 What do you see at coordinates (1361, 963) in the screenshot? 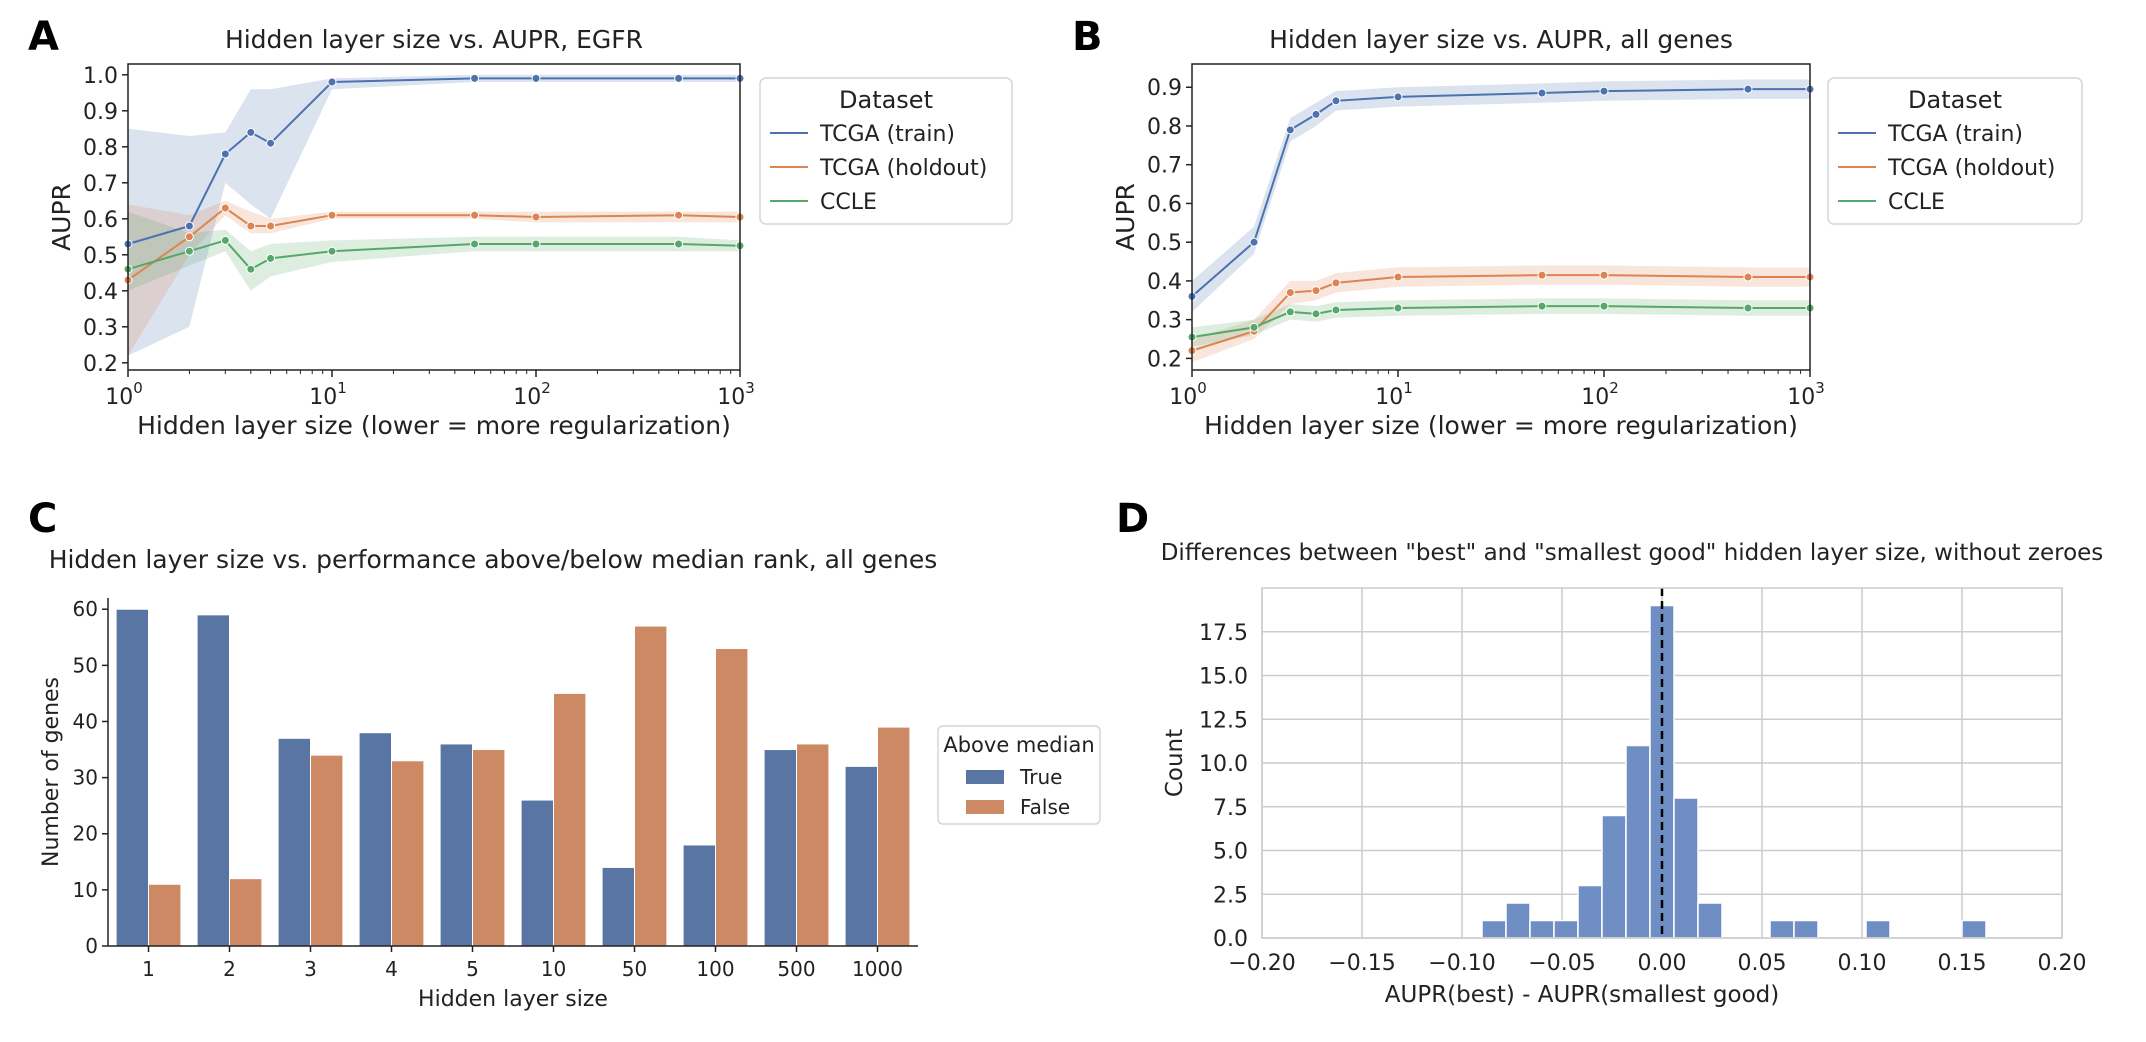
I see `x-tick-label: −0.15` at bounding box center [1361, 963].